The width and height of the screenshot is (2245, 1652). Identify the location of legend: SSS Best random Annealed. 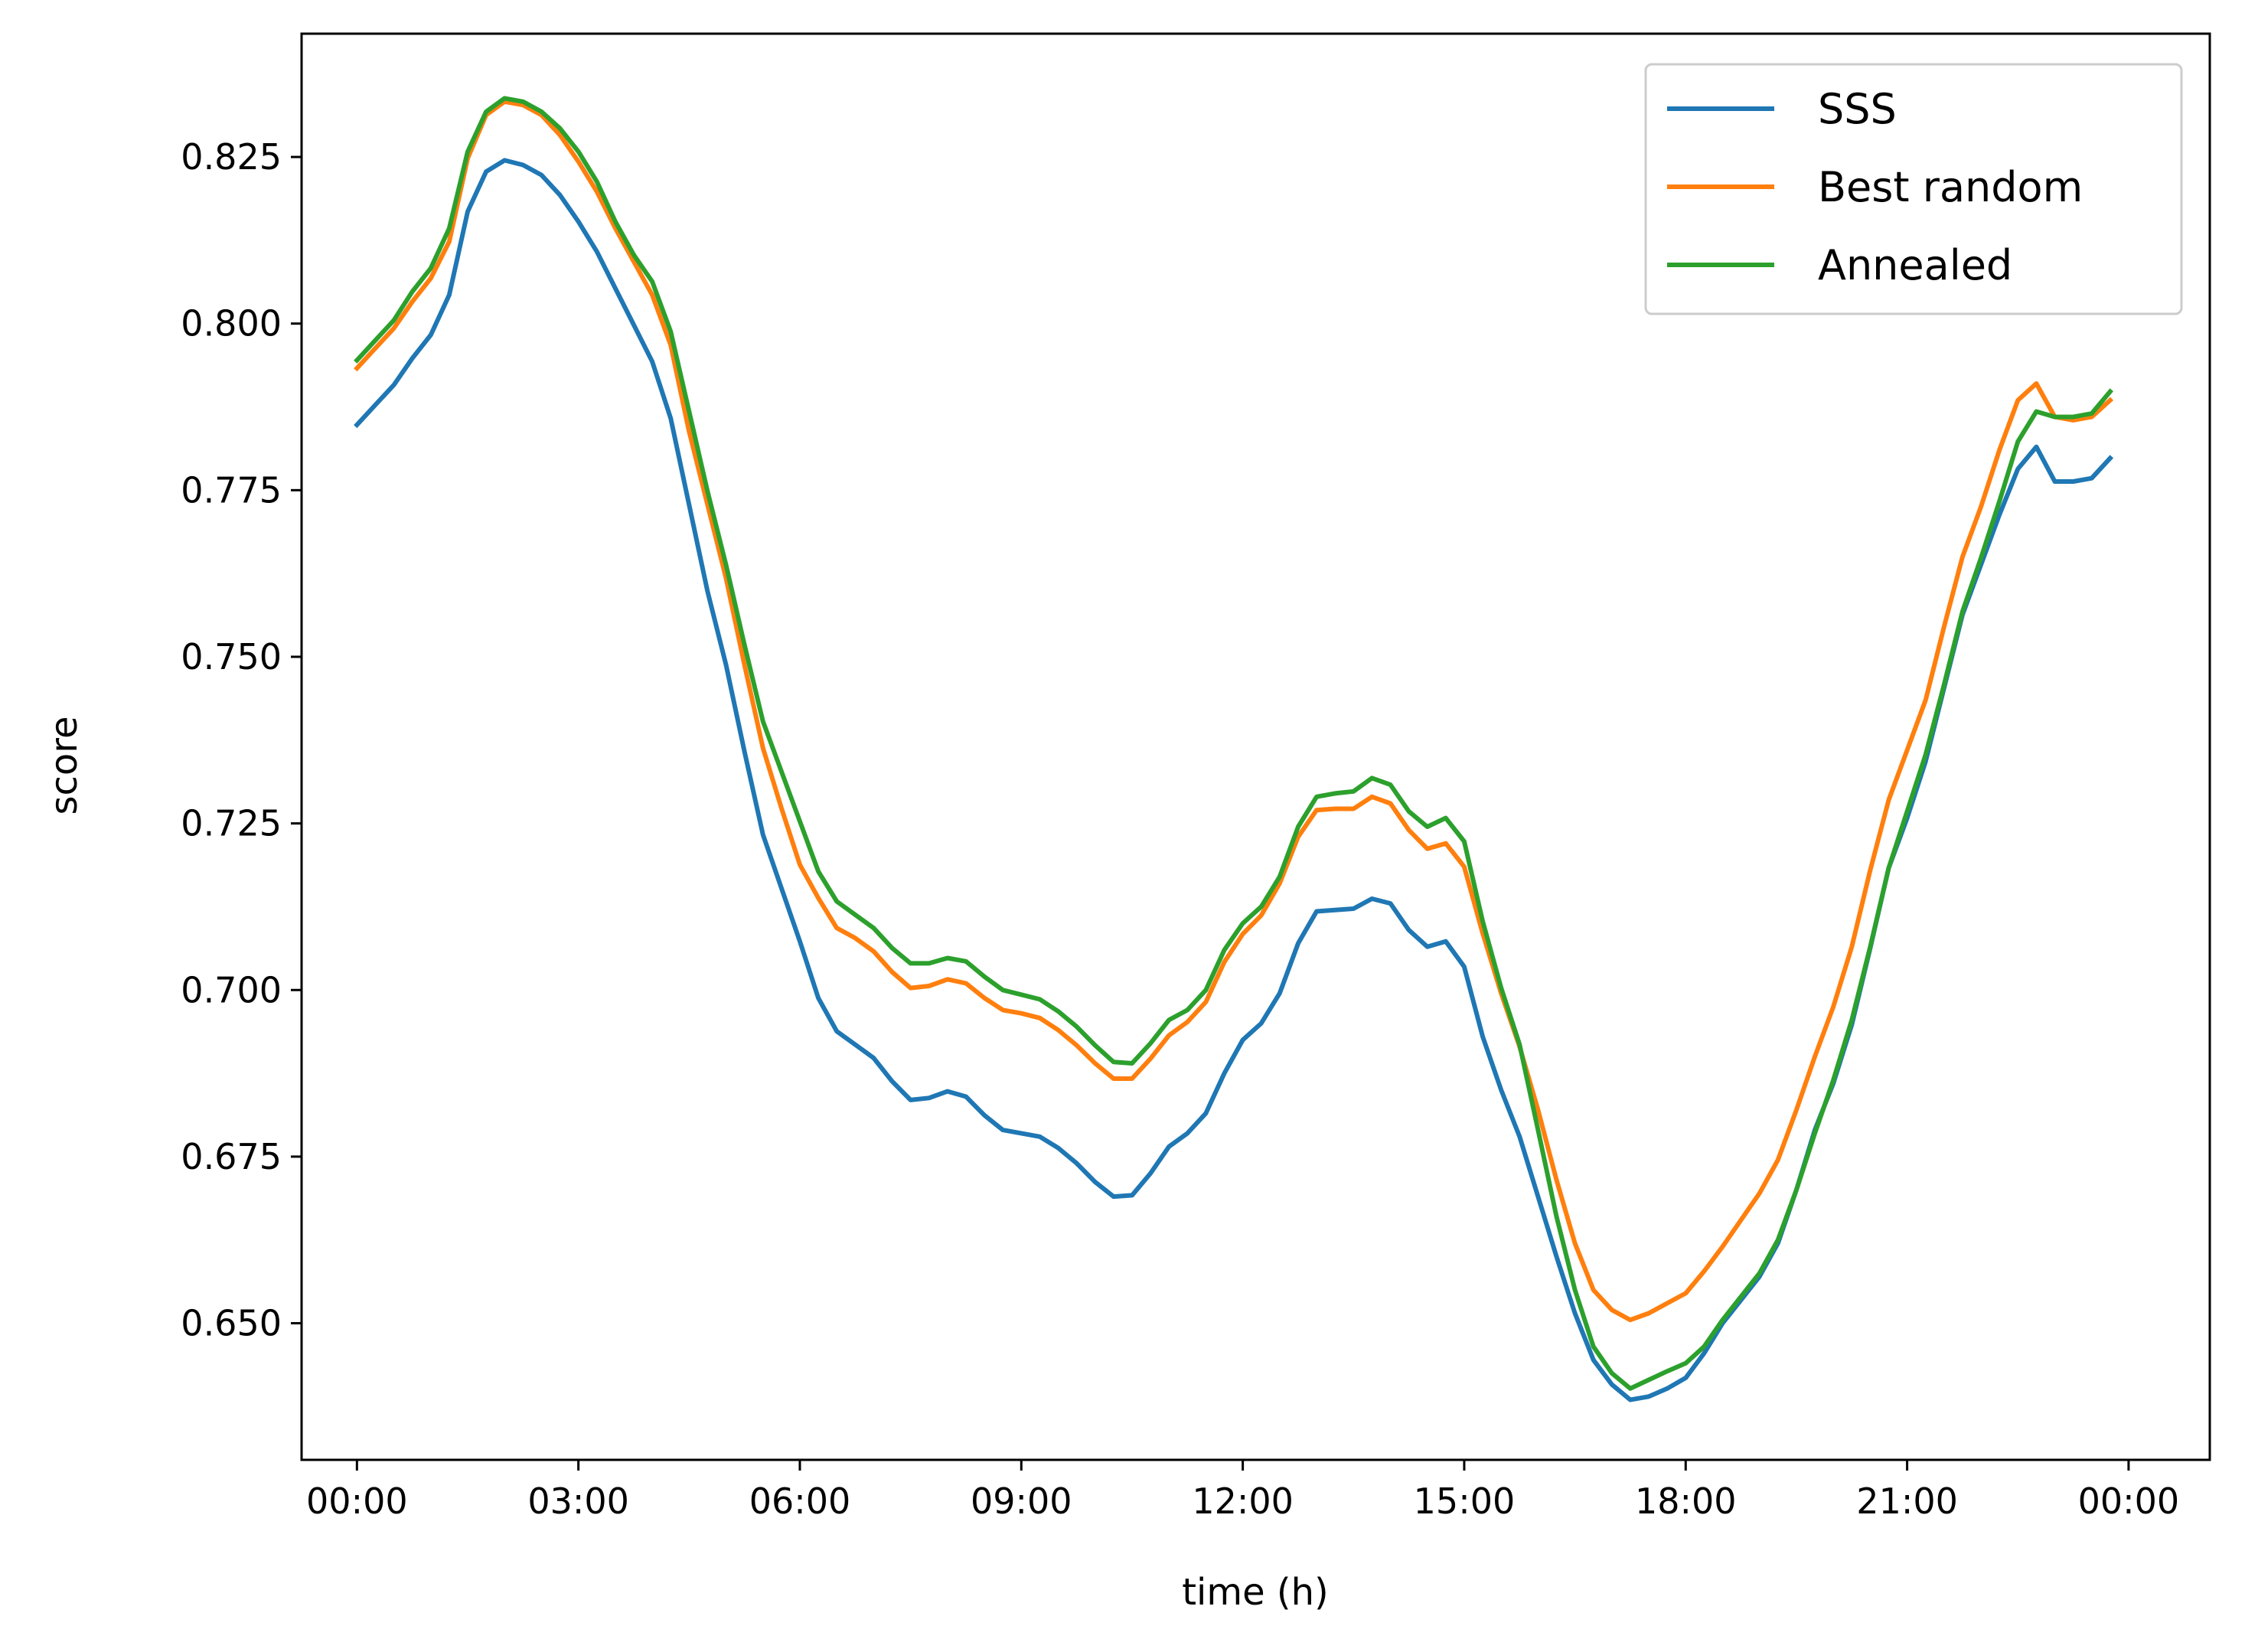
(1913, 189).